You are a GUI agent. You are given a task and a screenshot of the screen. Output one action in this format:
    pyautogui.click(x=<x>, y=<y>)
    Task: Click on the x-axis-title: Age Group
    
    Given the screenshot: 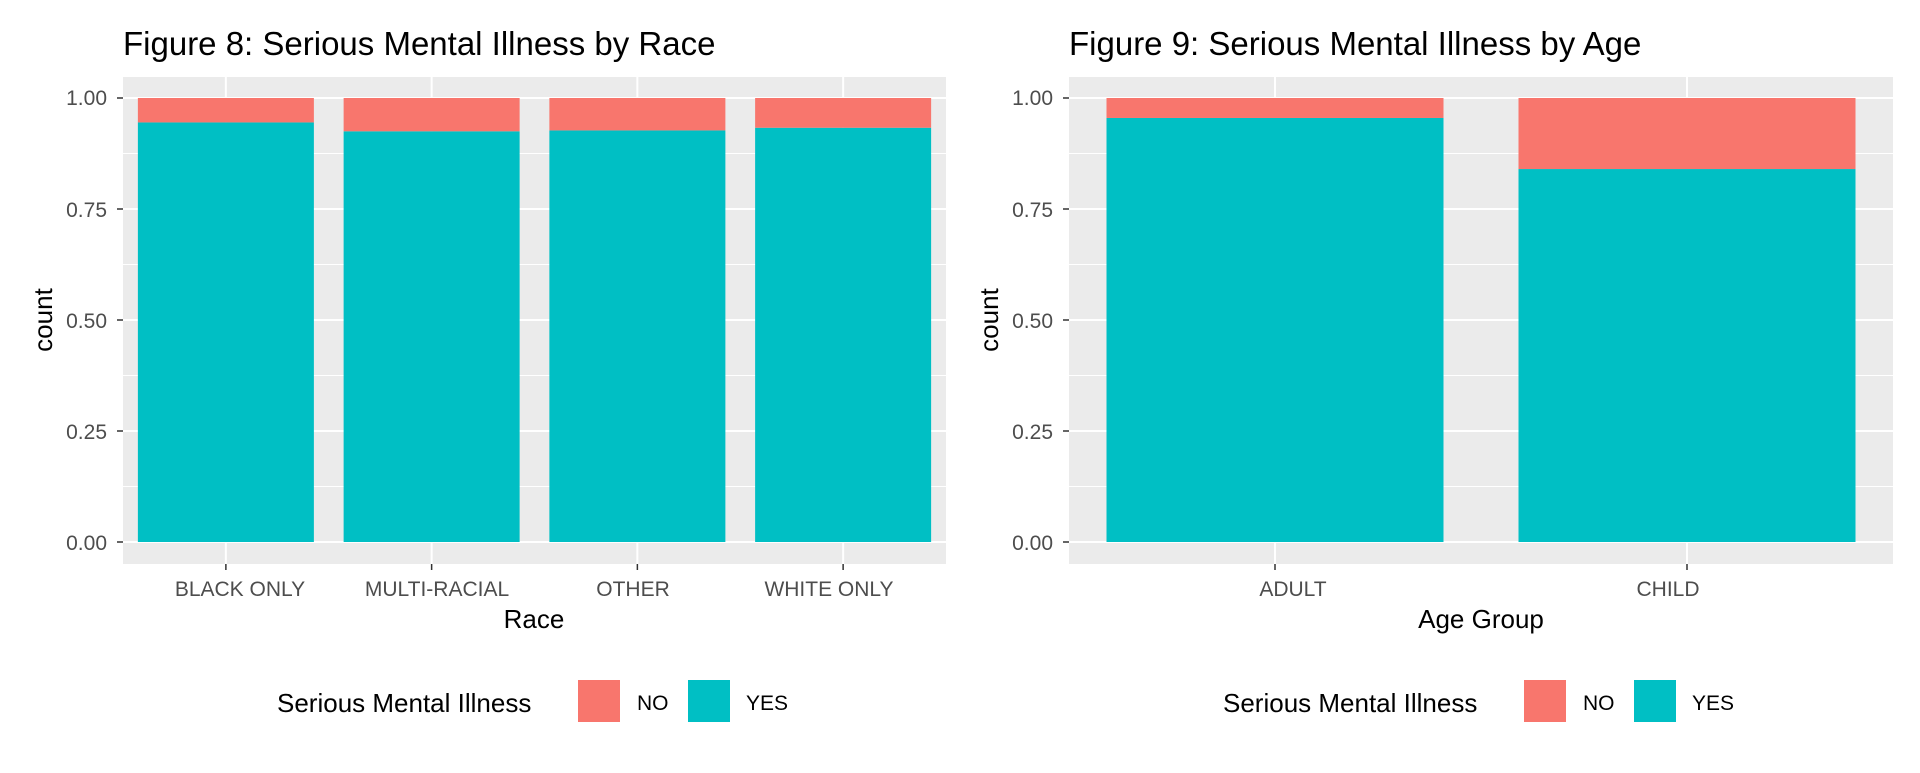 What is the action you would take?
    pyautogui.click(x=1481, y=619)
    